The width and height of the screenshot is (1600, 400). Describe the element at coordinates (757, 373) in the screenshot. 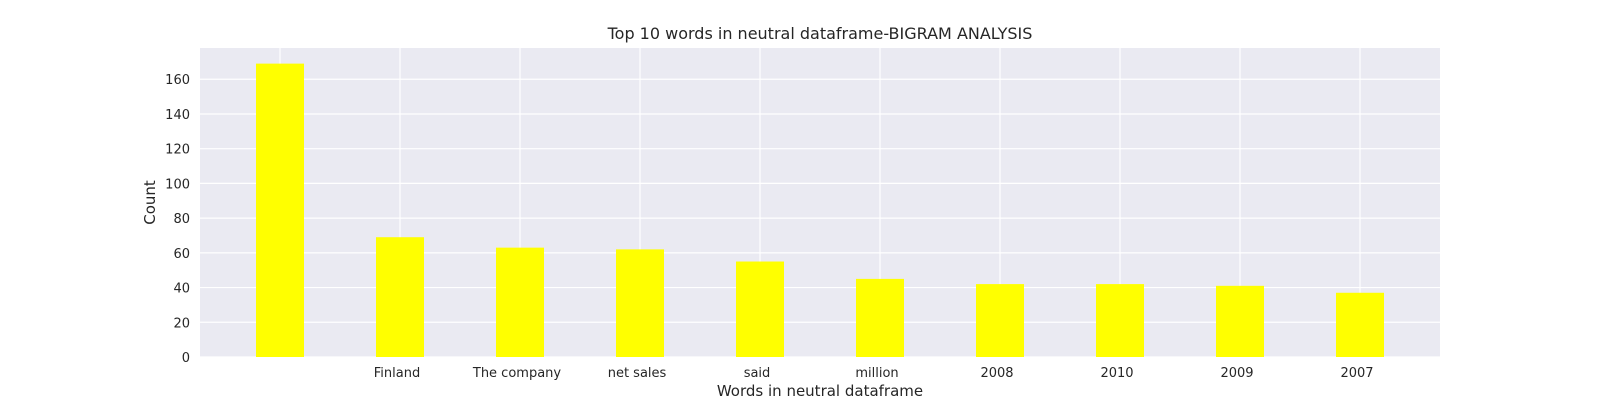

I see `x-tick-label: said` at that location.